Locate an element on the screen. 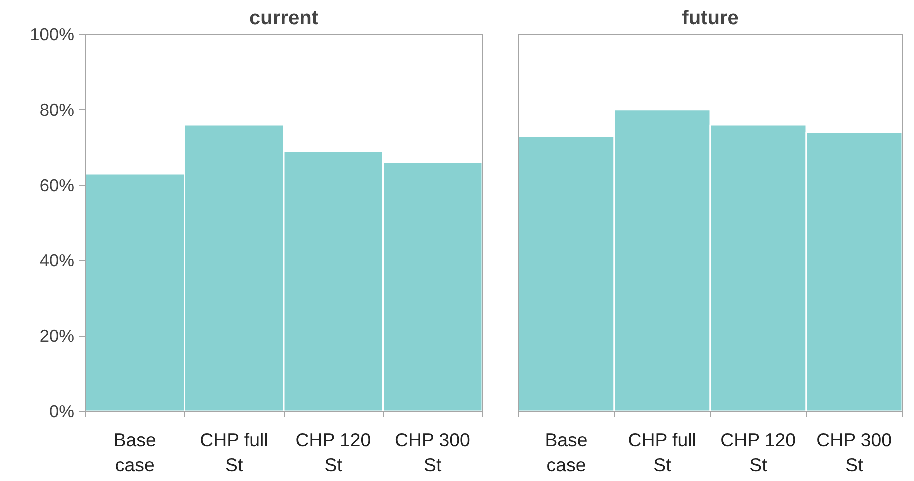  chart-title: future is located at coordinates (710, 19).